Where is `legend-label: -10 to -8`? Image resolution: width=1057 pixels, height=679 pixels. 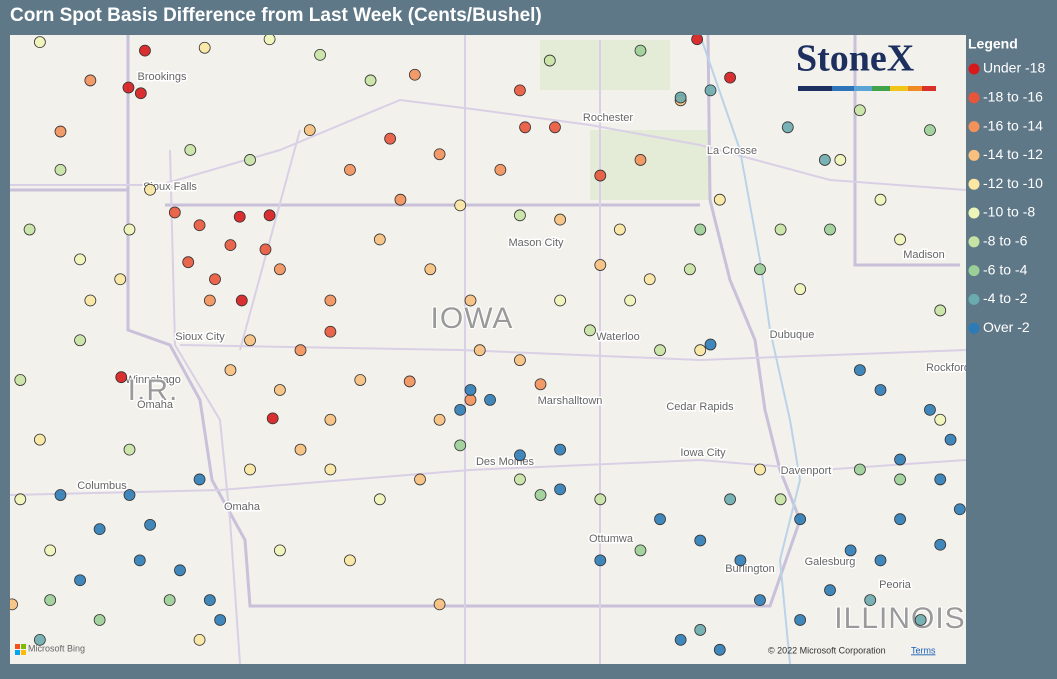
legend-label: -10 to -8 is located at coordinates (1009, 212).